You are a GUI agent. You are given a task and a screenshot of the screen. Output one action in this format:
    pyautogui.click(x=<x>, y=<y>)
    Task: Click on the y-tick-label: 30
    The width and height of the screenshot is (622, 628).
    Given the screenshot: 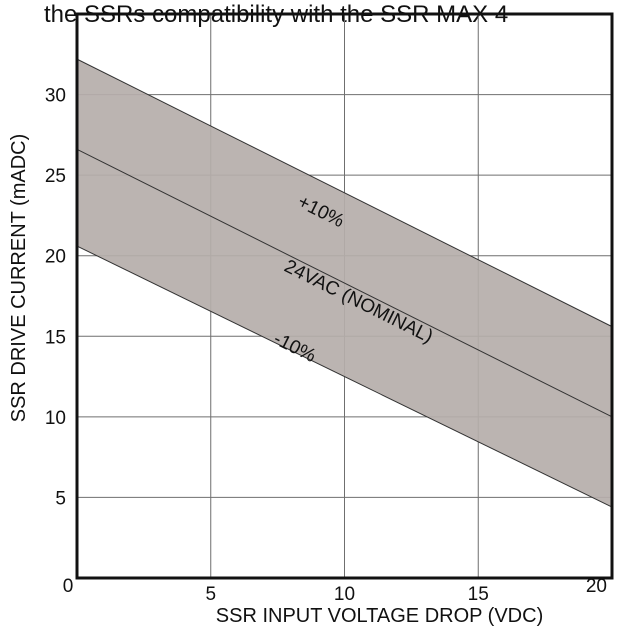 What is the action you would take?
    pyautogui.click(x=55, y=96)
    